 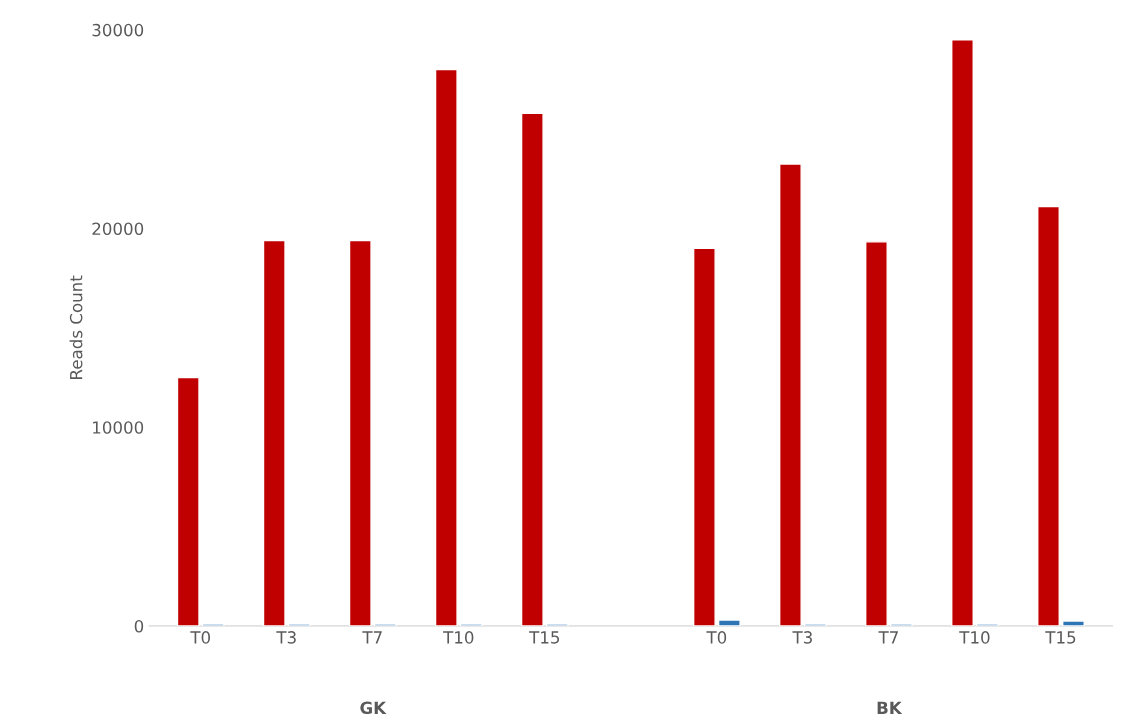 What do you see at coordinates (139, 626) in the screenshot?
I see `y-tick-label: 0` at bounding box center [139, 626].